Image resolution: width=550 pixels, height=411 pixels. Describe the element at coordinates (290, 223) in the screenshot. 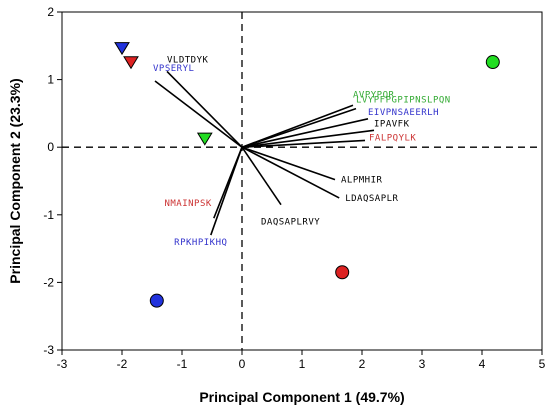

I see `loading-label: DAQSAPLRVY` at that location.